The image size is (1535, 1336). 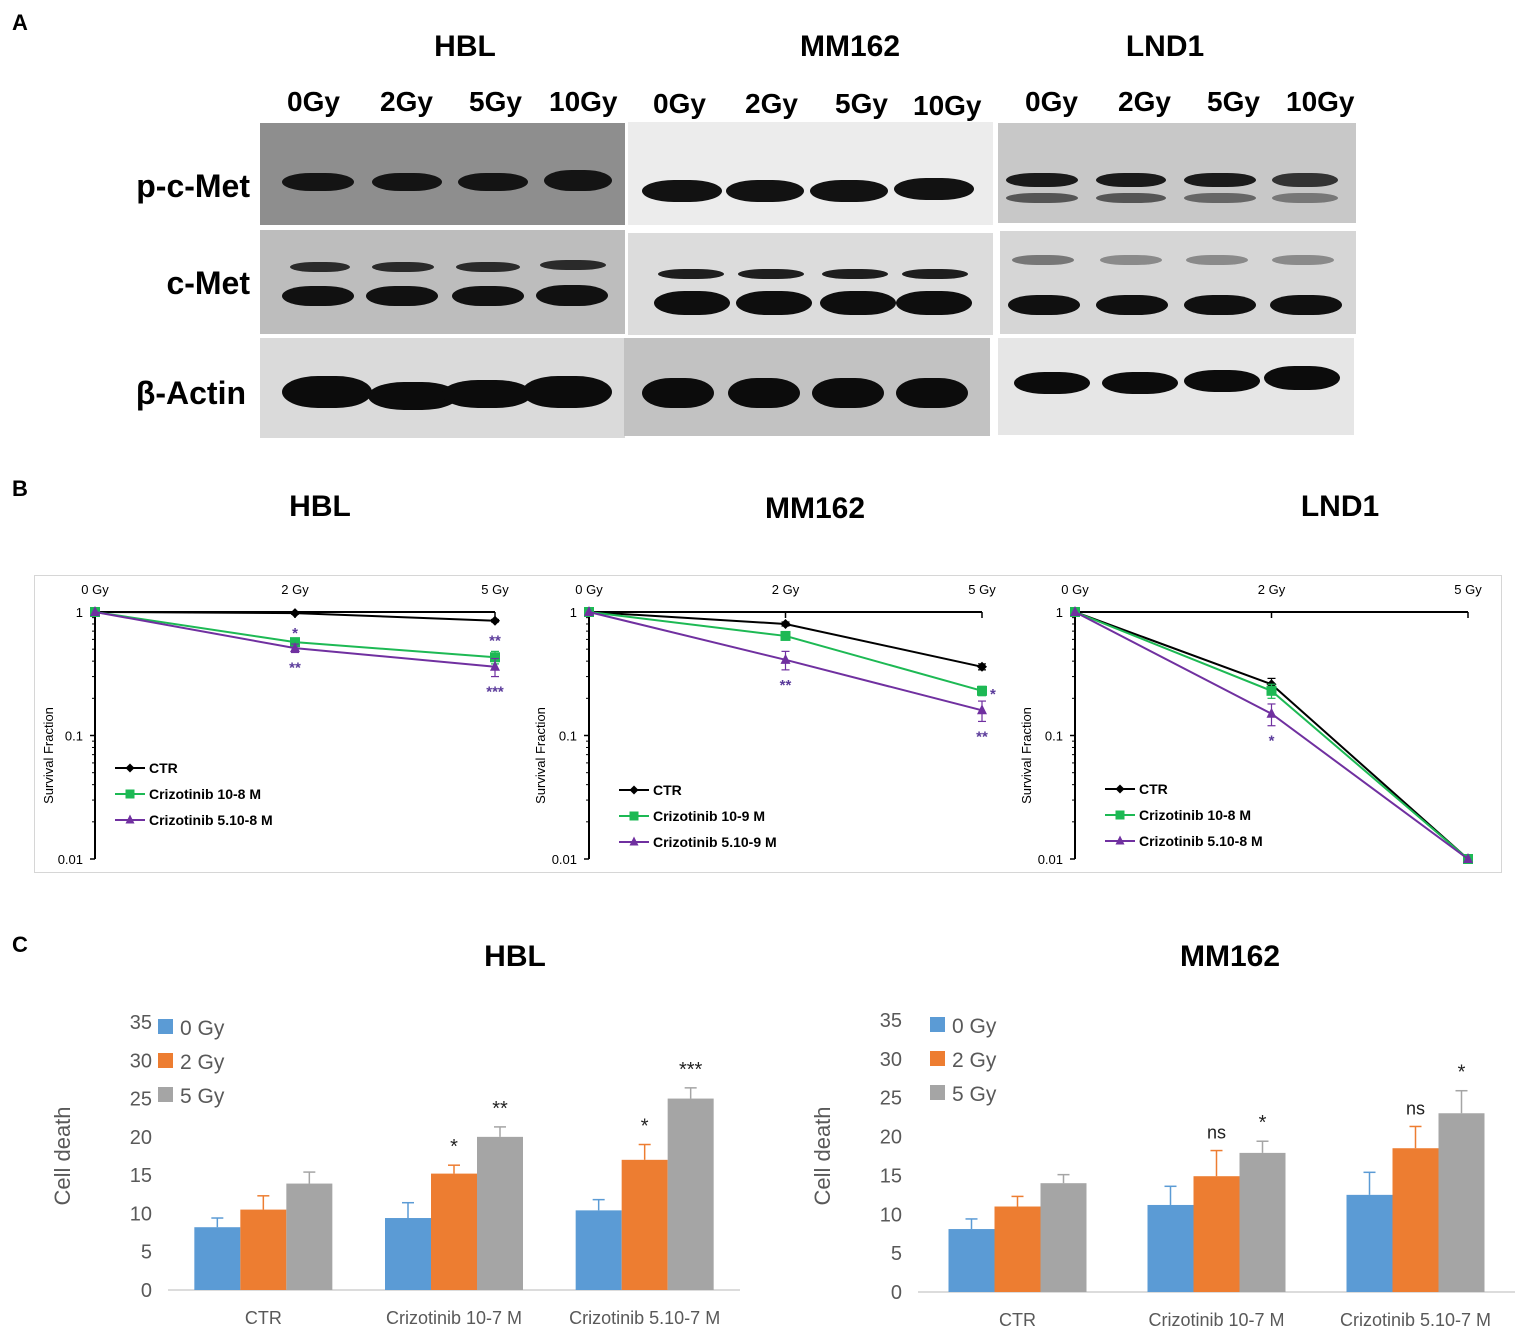 What do you see at coordinates (141, 1061) in the screenshot?
I see `y-tick-label: 30` at bounding box center [141, 1061].